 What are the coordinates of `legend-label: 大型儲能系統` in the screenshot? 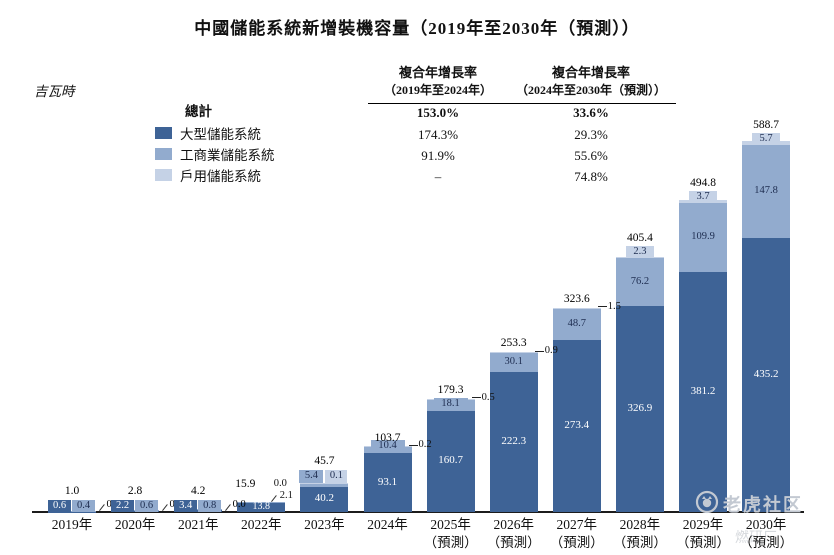 It's located at (220, 134).